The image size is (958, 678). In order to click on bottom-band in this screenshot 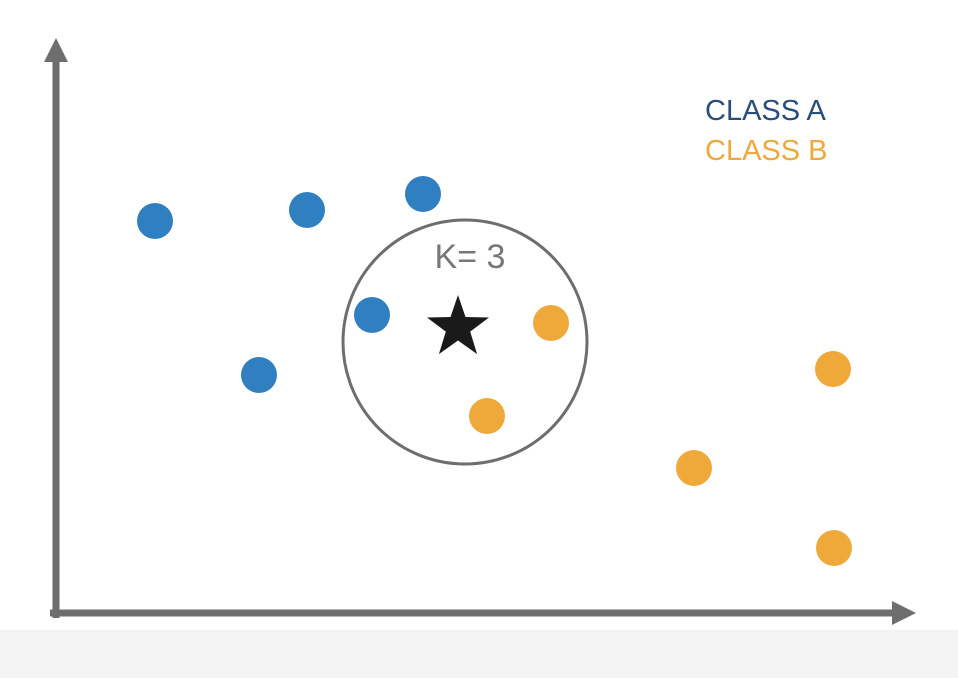, I will do `click(479, 654)`.